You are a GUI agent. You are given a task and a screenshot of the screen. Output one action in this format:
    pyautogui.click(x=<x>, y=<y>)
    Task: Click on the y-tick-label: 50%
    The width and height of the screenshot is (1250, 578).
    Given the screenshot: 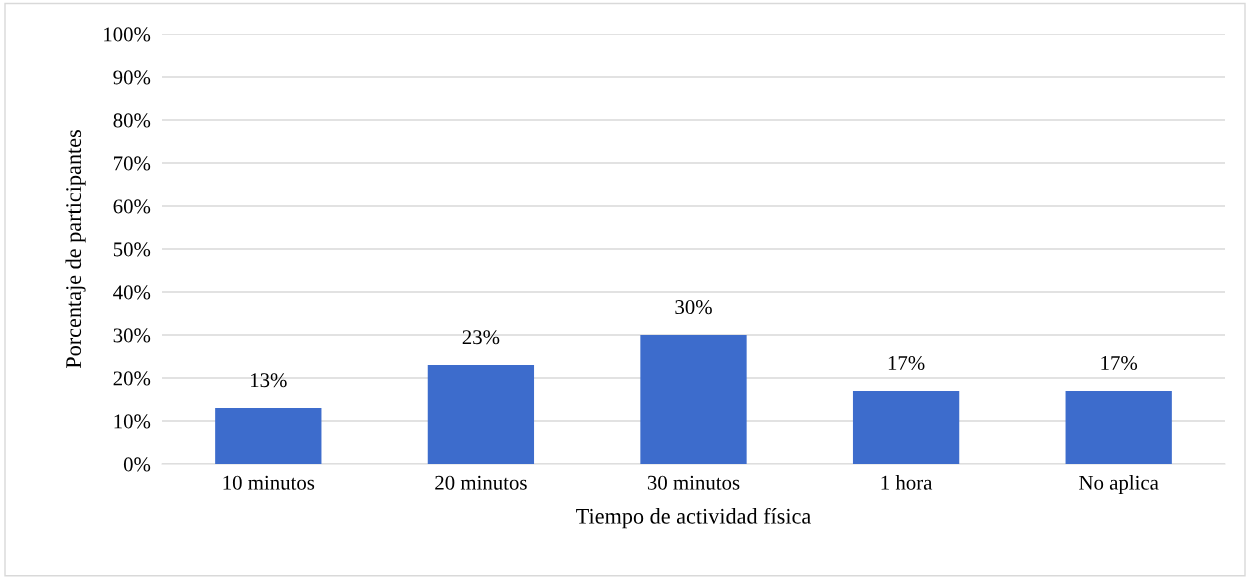 What is the action you would take?
    pyautogui.click(x=132, y=249)
    